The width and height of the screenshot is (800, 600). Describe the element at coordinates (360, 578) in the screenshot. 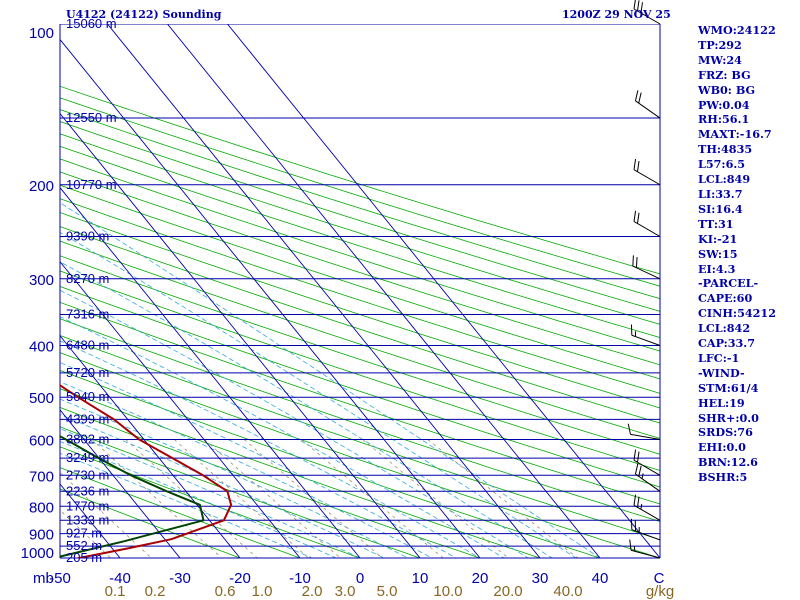

I see `temperature-tick-label: 0` at that location.